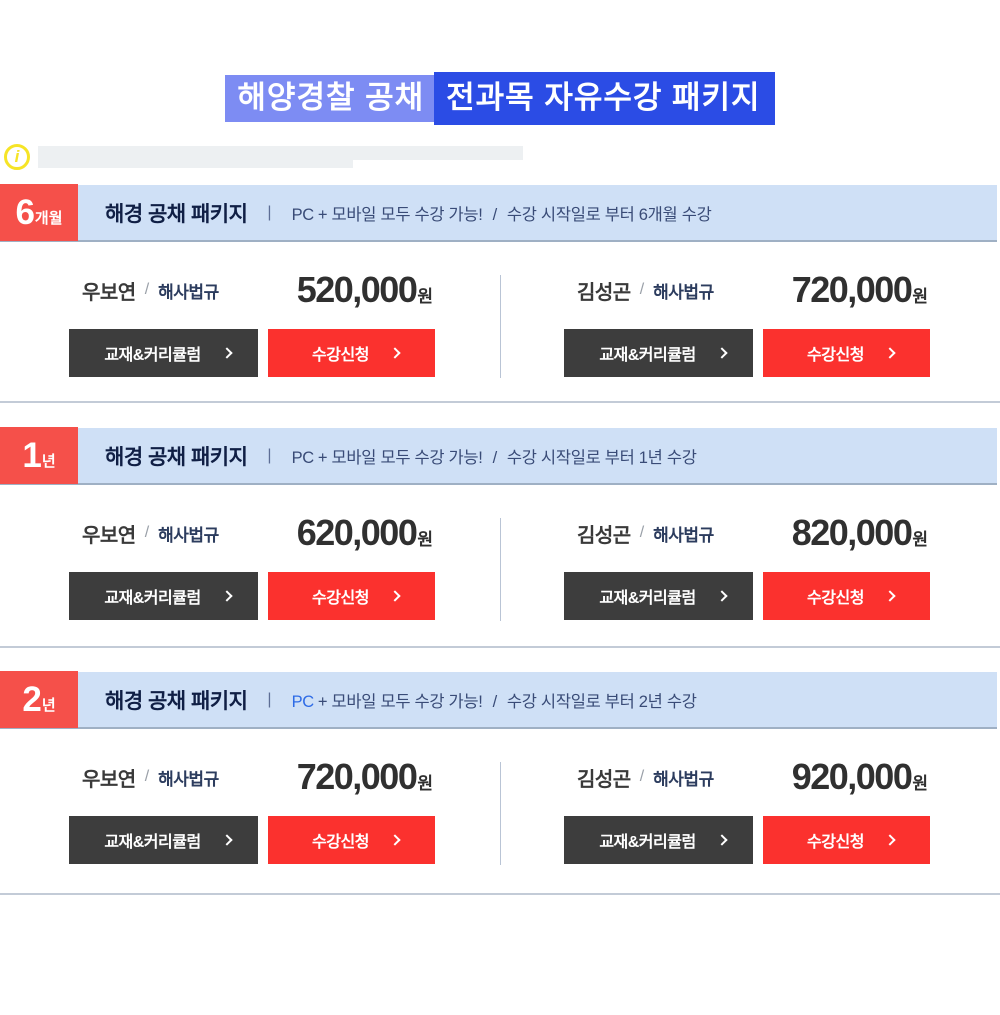 The image size is (1000, 1015). What do you see at coordinates (25, 212) in the screenshot?
I see `badge-number: 6` at bounding box center [25, 212].